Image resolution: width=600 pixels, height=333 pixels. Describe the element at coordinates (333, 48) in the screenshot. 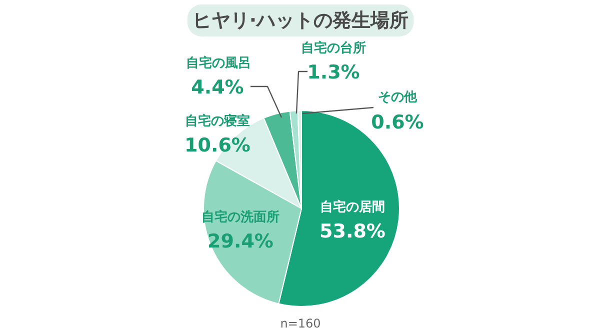

I see `slice-label: 自宅の台所` at that location.